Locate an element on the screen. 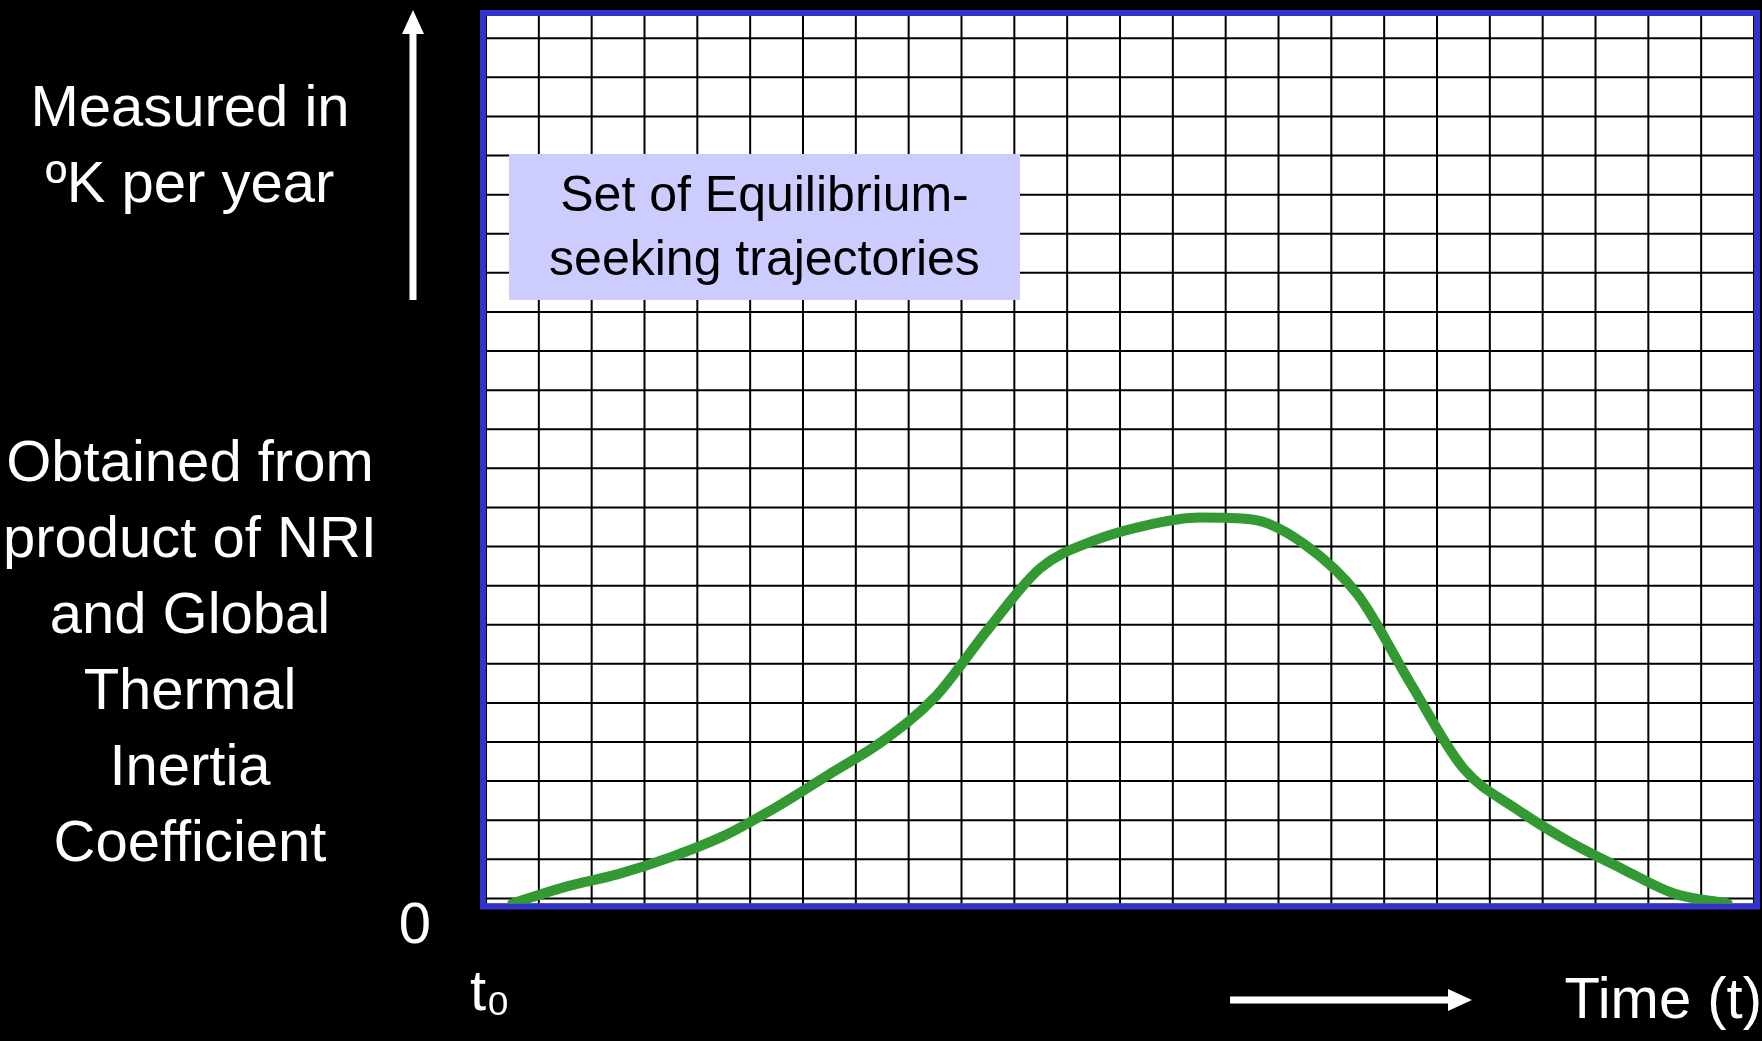  text: Obtained from product of NRI and Global Thermal Inertia Coefficient is located at coordinates (190, 651).